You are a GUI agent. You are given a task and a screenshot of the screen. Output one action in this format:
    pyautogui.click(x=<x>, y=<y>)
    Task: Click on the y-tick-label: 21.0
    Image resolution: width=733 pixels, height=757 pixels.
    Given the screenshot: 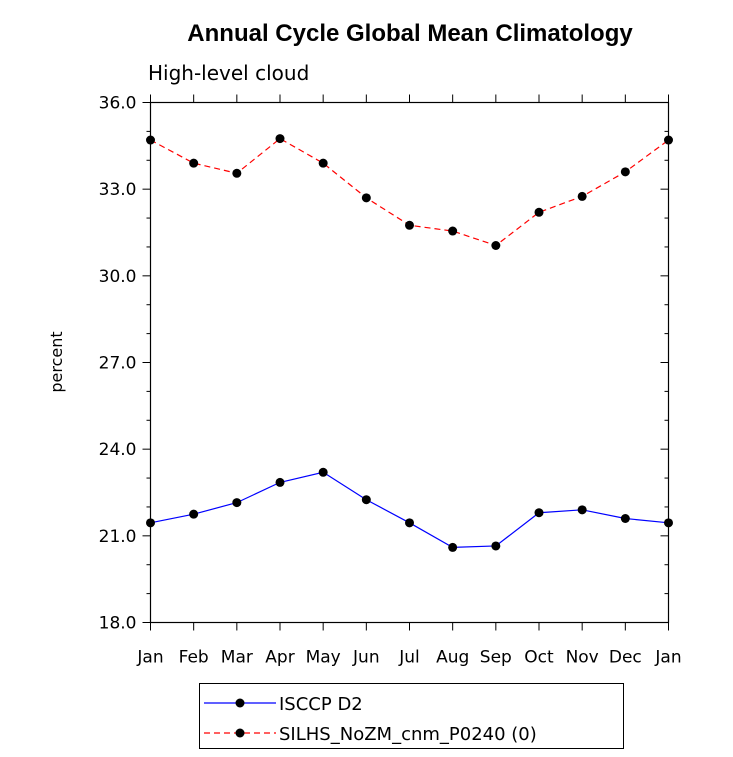 What is the action you would take?
    pyautogui.click(x=118, y=537)
    